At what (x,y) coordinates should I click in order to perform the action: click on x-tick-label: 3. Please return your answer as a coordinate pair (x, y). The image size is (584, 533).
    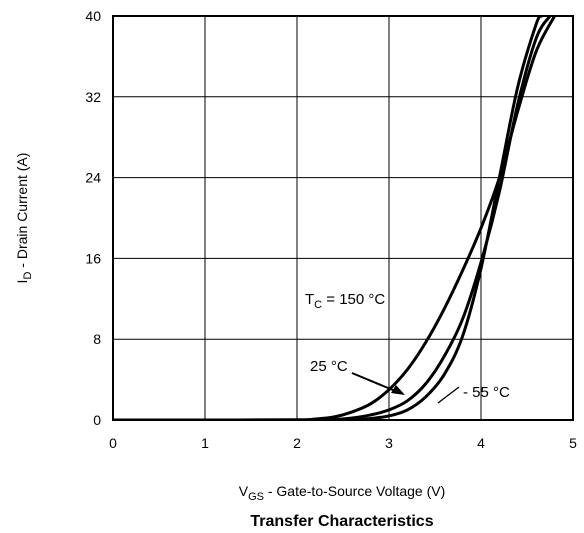
    Looking at the image, I should click on (389, 443).